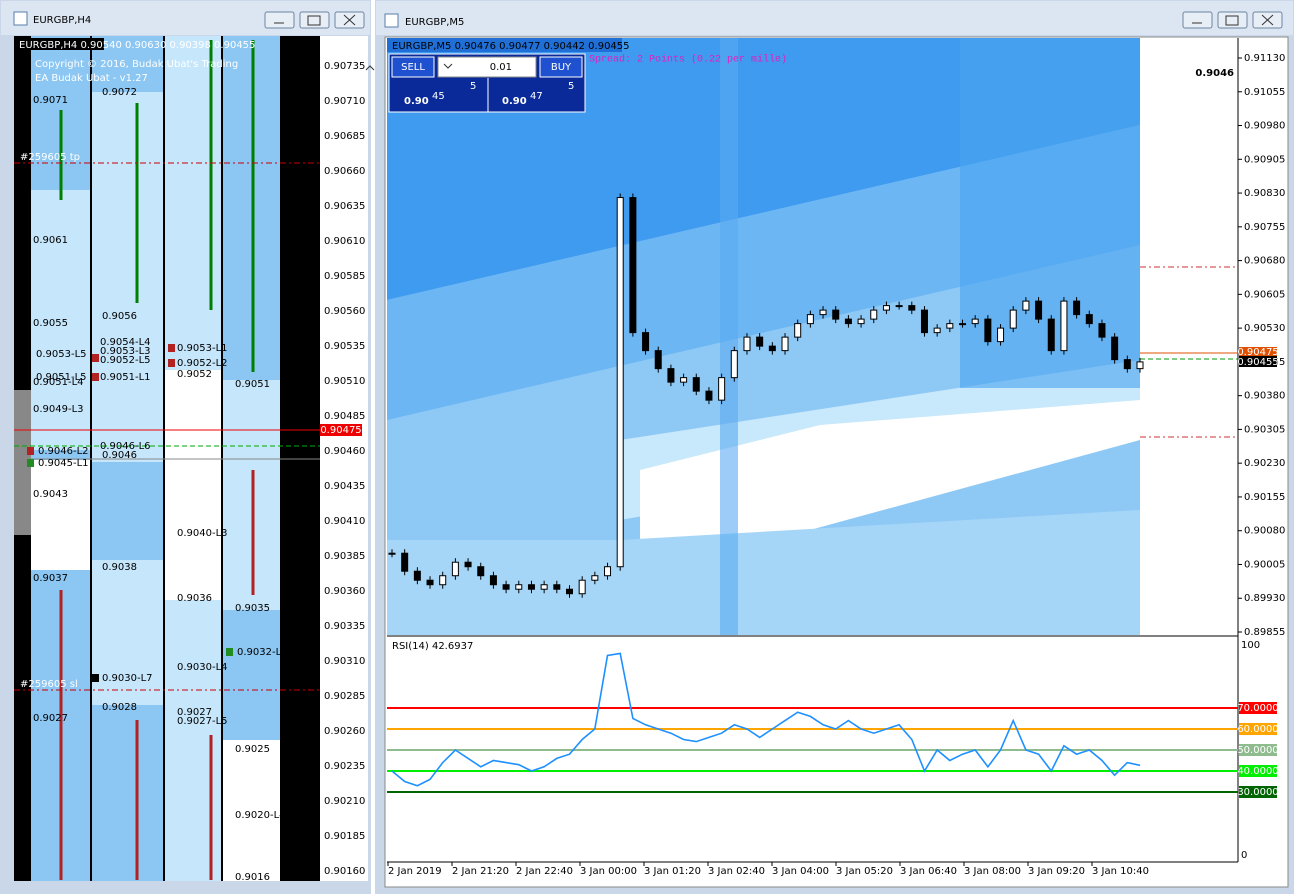 The height and width of the screenshot is (894, 1294). What do you see at coordinates (119, 567) in the screenshot?
I see `level-label: 0.9038` at bounding box center [119, 567].